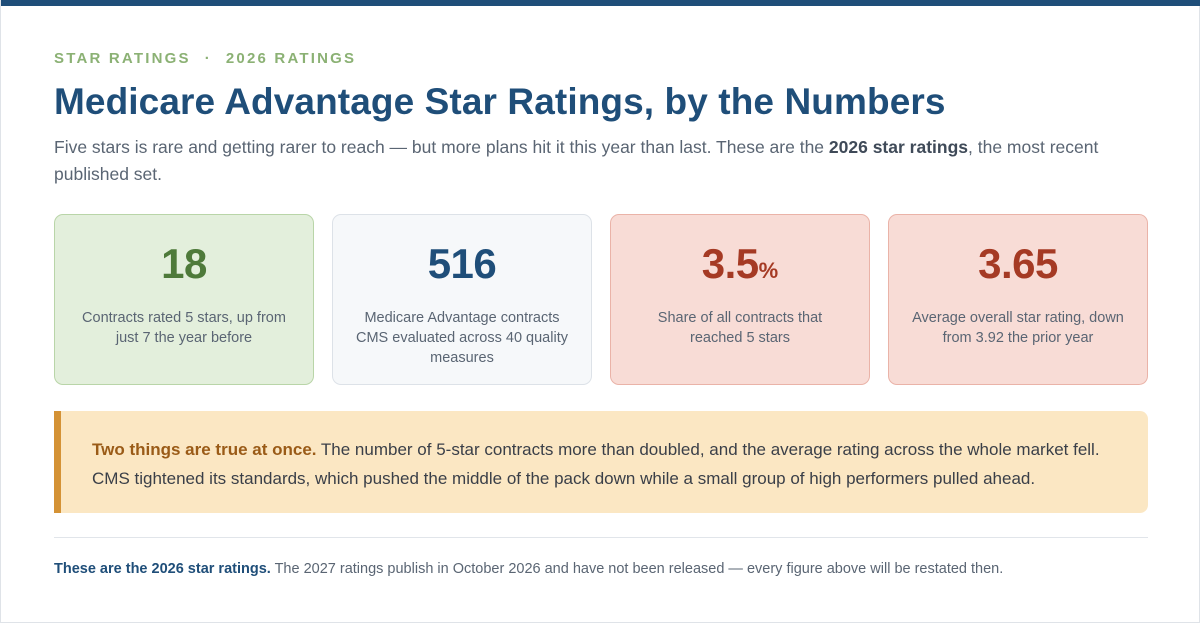  I want to click on eyebrow-section: STAR RATINGS, so click(122, 58).